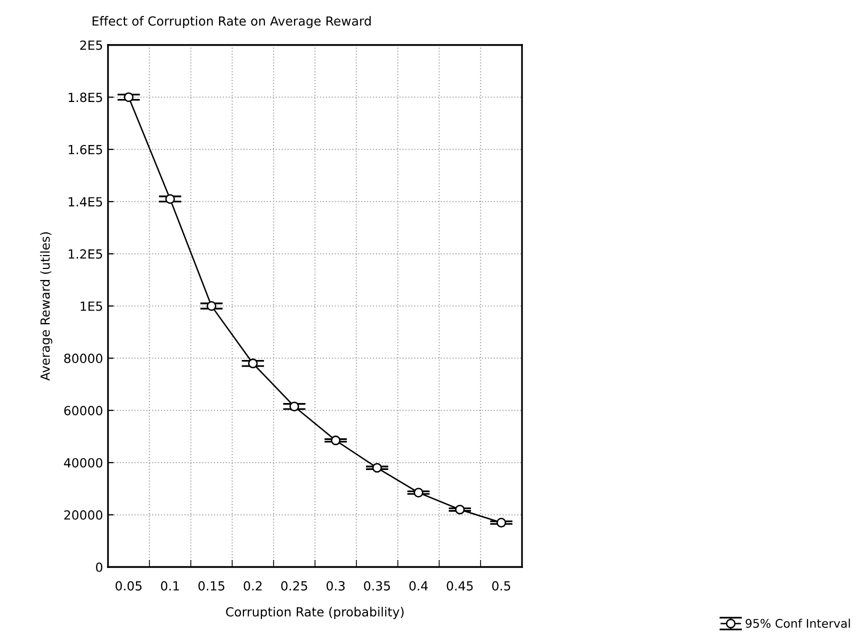  I want to click on x-tick-label: 0.2, so click(253, 586).